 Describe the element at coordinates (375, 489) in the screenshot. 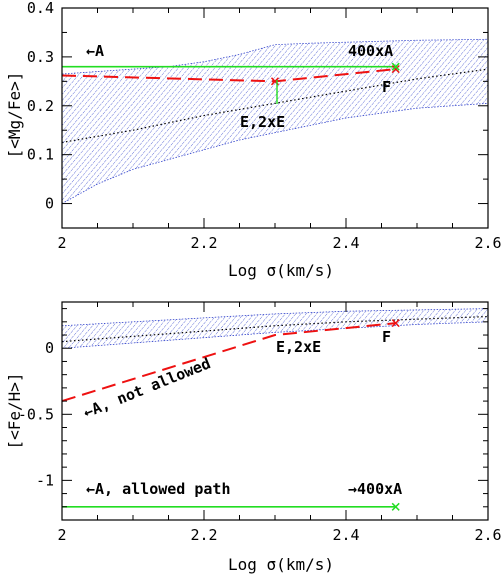

I see `annotation-400xa: →400xA` at that location.